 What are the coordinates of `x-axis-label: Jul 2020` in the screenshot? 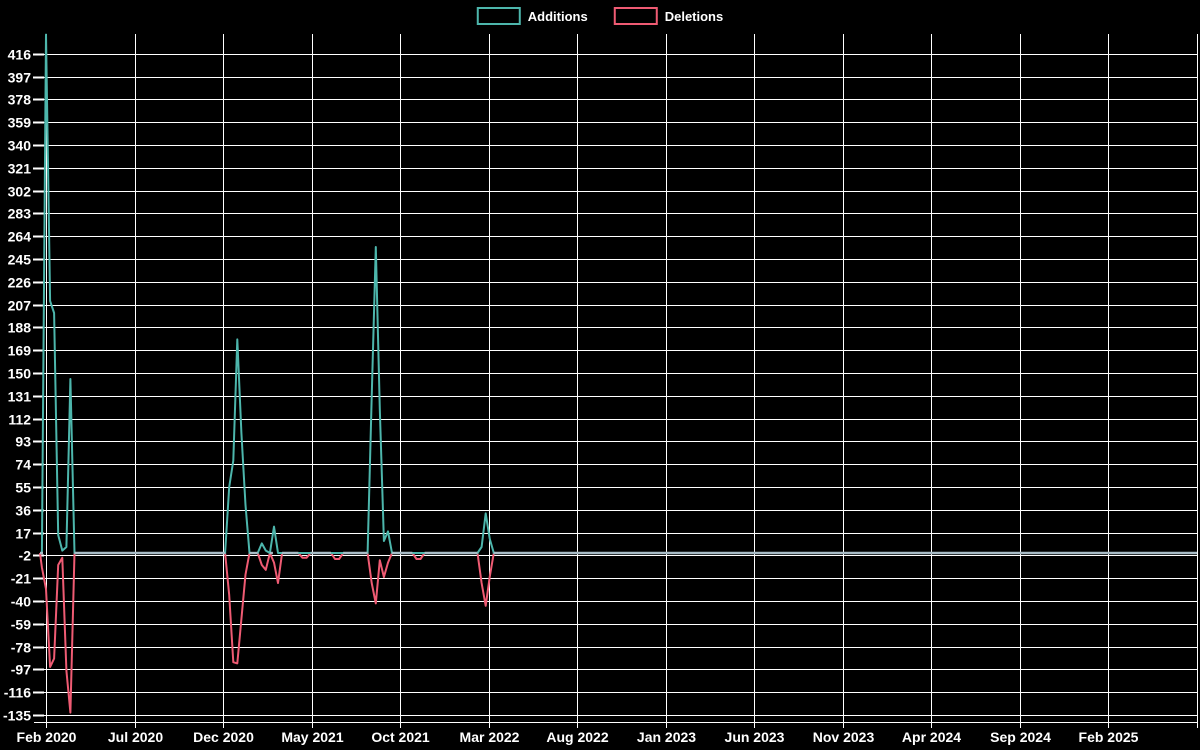 It's located at (135, 737).